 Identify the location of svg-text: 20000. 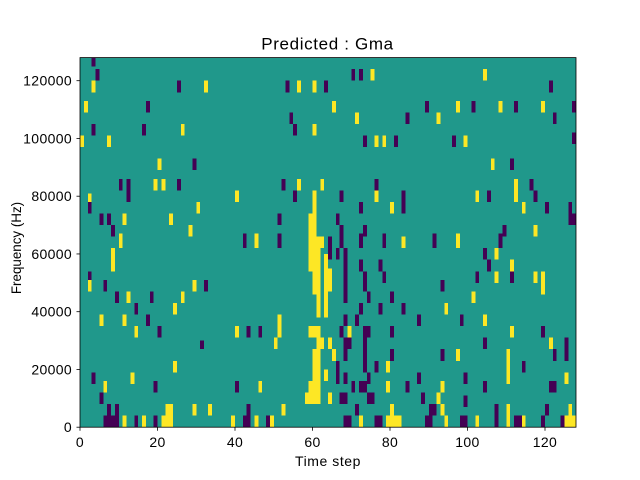
(51, 369).